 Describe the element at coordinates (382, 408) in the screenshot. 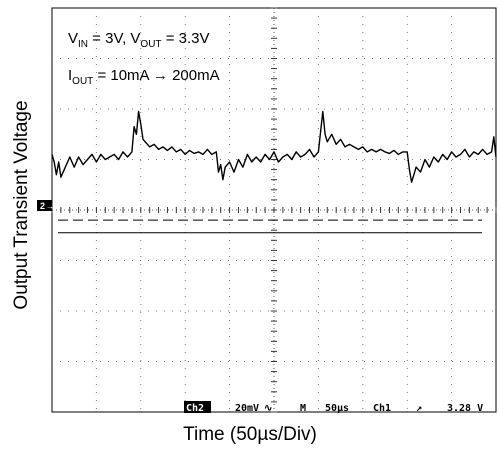

I see `status-trigger-source: Ch1` at that location.